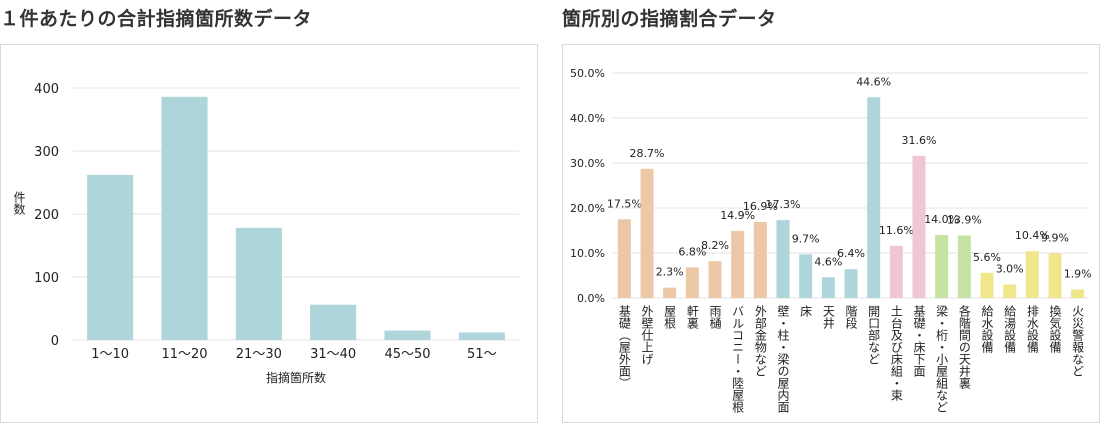  Describe the element at coordinates (46, 278) in the screenshot. I see `y-tick-label: 100` at that location.